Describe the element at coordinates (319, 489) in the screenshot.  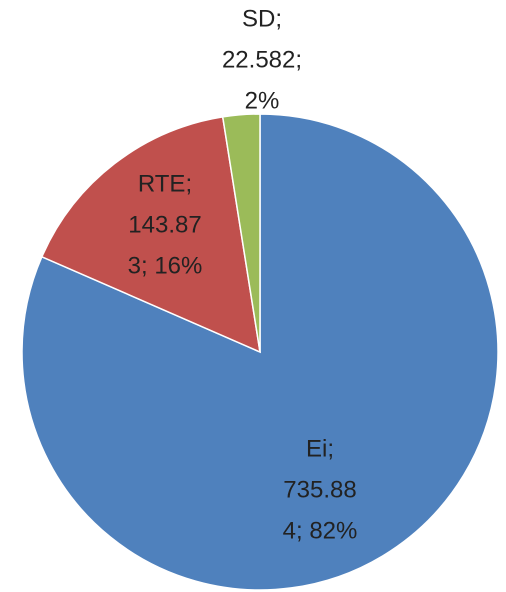
I see `data-label: 735.88` at that location.